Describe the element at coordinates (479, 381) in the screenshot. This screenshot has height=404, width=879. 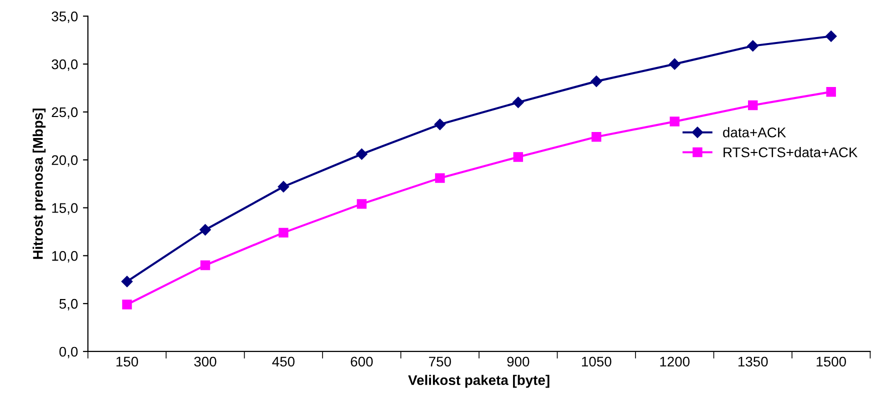
I see `x-axis-title: Velikost paketa [byte]` at that location.